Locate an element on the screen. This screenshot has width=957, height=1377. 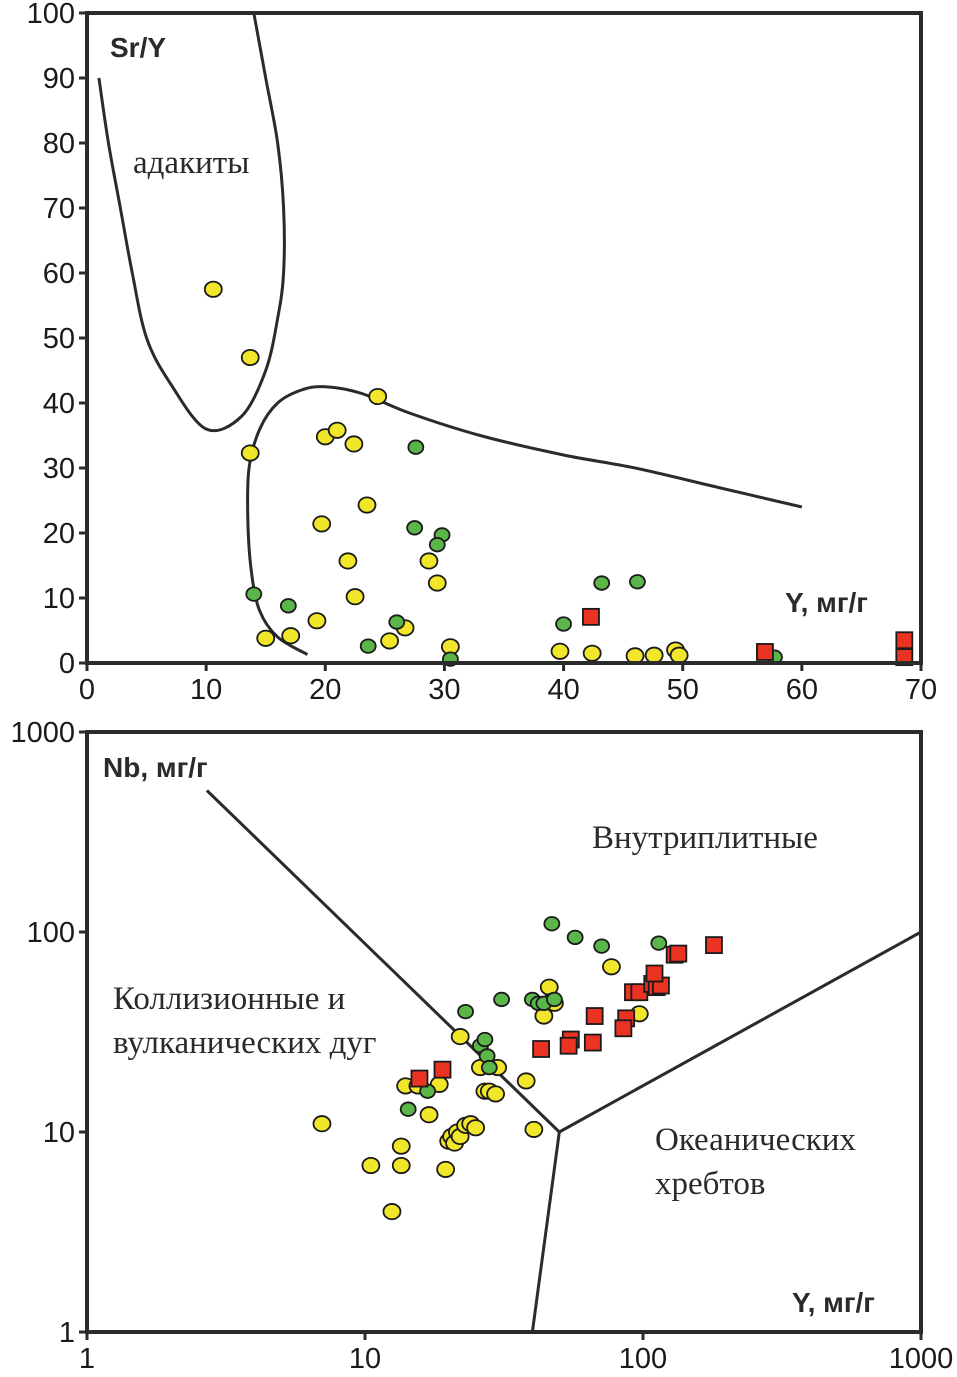
x-tick-label: 10 is located at coordinates (206, 690).